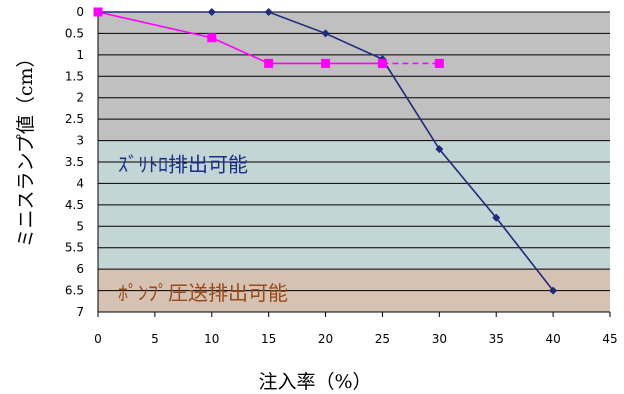  Describe the element at coordinates (439, 339) in the screenshot. I see `x-tick-label: 30` at that location.